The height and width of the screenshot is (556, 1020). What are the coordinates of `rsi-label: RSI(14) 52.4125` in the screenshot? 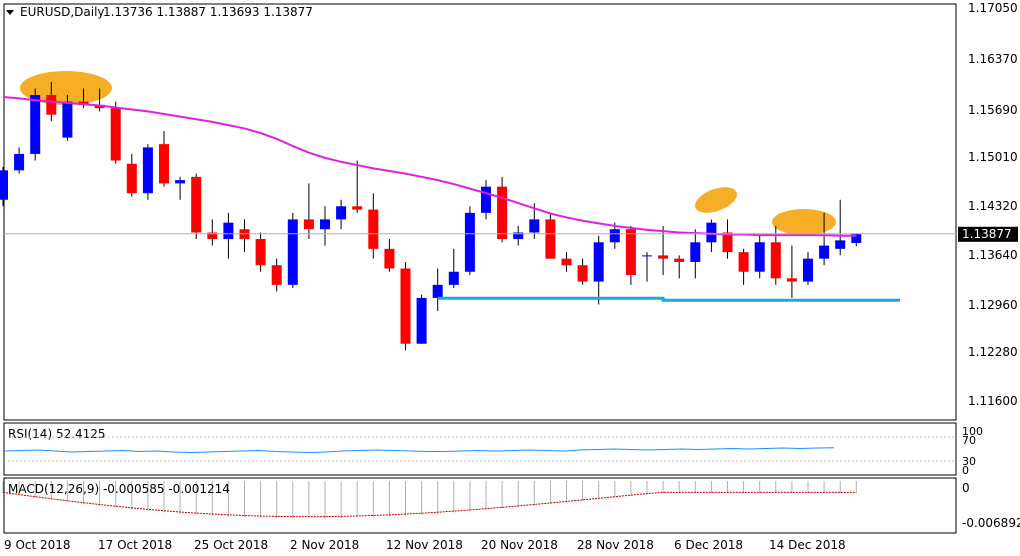 It's located at (57, 434).